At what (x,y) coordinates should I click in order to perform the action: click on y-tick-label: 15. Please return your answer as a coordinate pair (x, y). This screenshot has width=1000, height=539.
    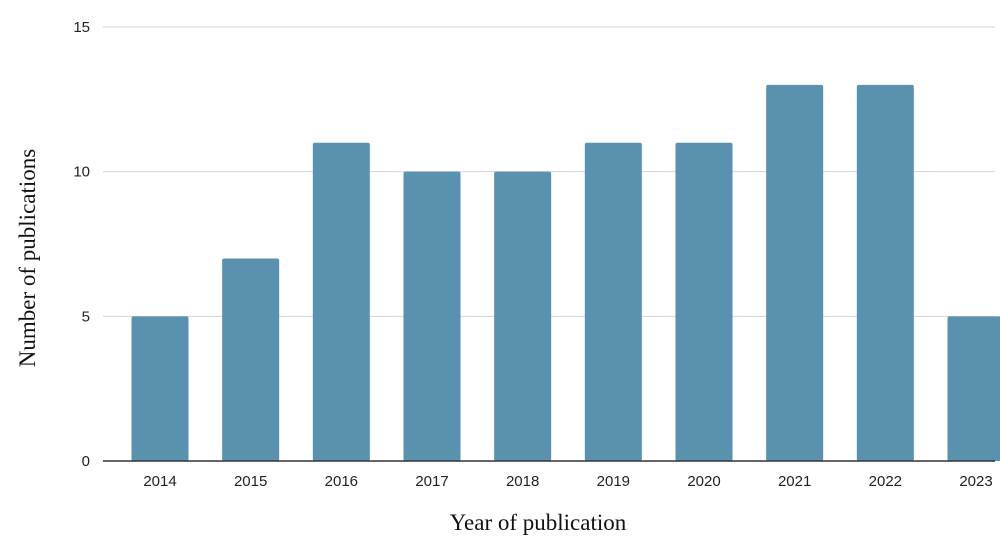
    Looking at the image, I should click on (81, 27).